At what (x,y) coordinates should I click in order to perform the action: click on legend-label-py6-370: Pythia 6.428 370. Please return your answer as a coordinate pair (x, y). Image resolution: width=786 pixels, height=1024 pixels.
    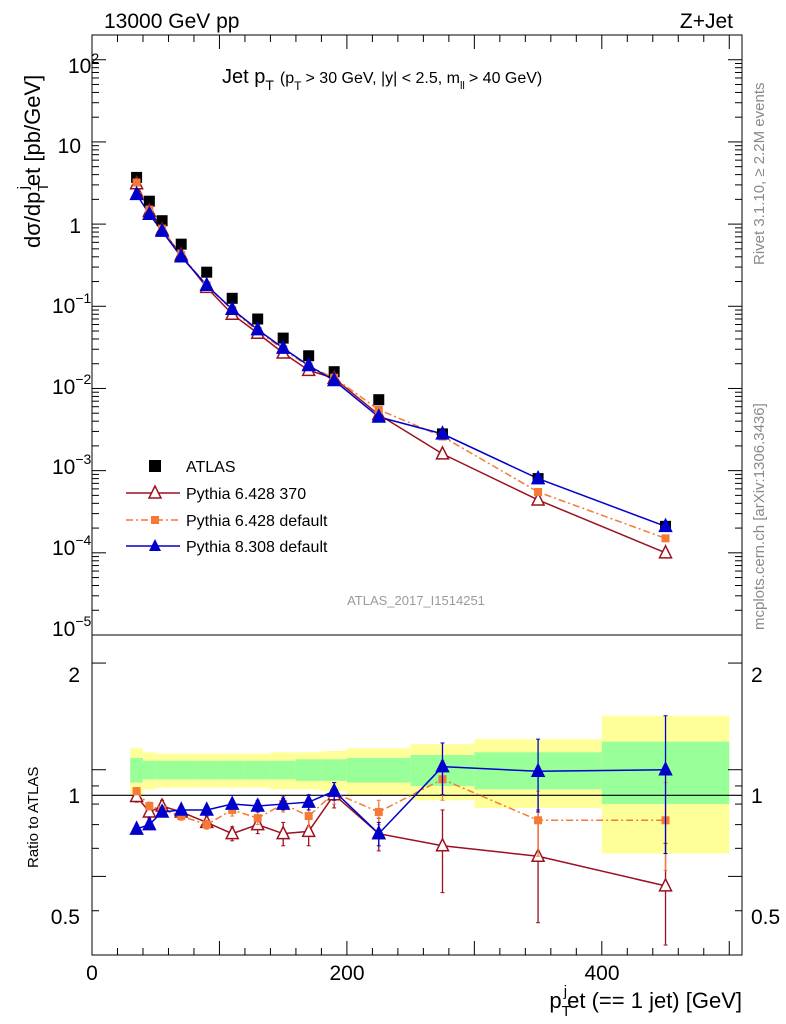
    Looking at the image, I should click on (246, 494).